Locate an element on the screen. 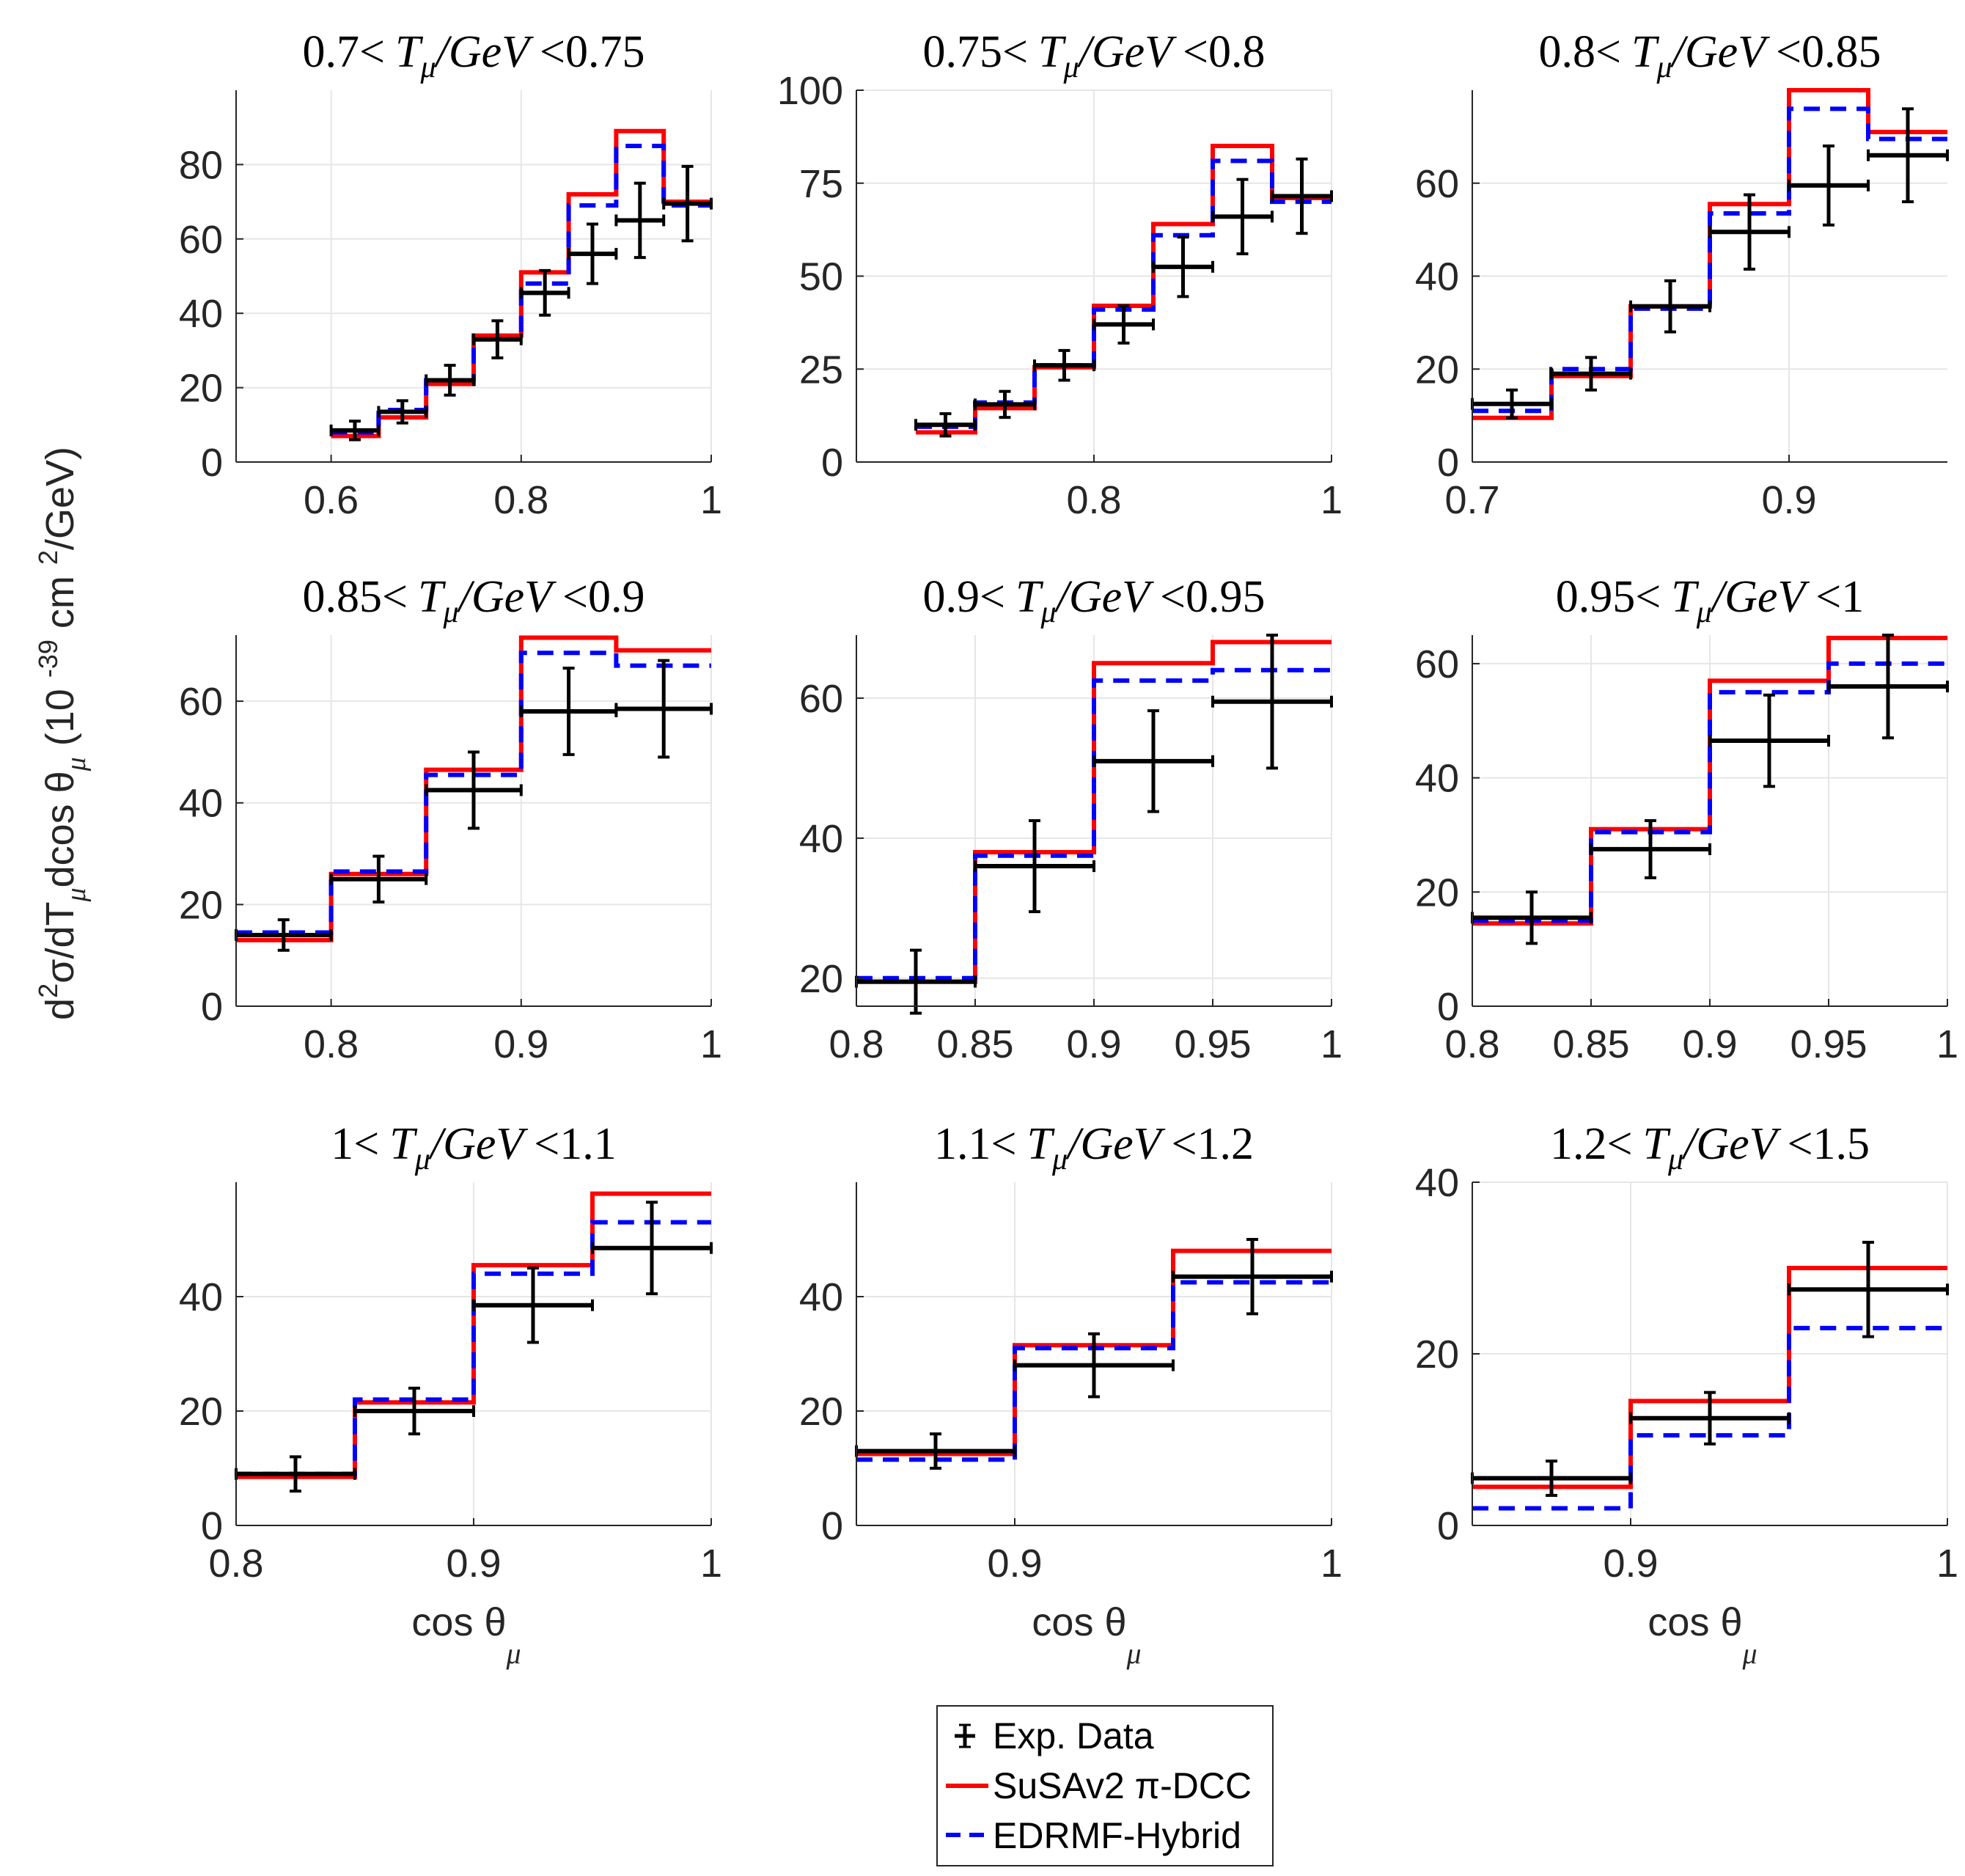 Image resolution: width=1965 pixels, height=1876 pixels. ylabel-dcos: dcos θ is located at coordinates (60, 829).